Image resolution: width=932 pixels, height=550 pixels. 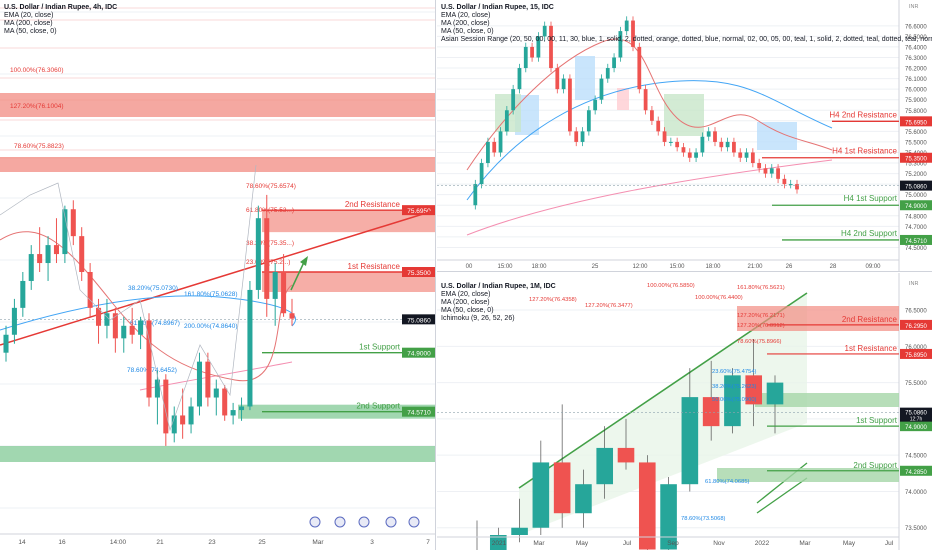 What do you see at coordinates (916, 493) in the screenshot?
I see `y-tick-label: 74.0000` at bounding box center [916, 493].